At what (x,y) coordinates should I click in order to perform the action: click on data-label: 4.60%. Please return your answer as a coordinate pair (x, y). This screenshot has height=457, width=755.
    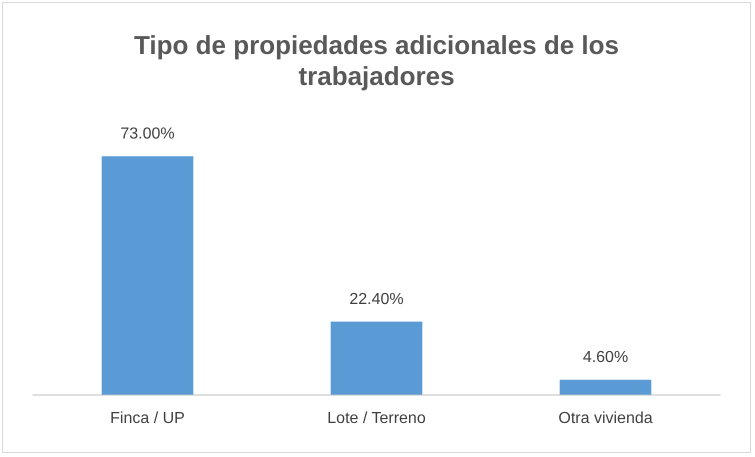
    Looking at the image, I should click on (605, 357).